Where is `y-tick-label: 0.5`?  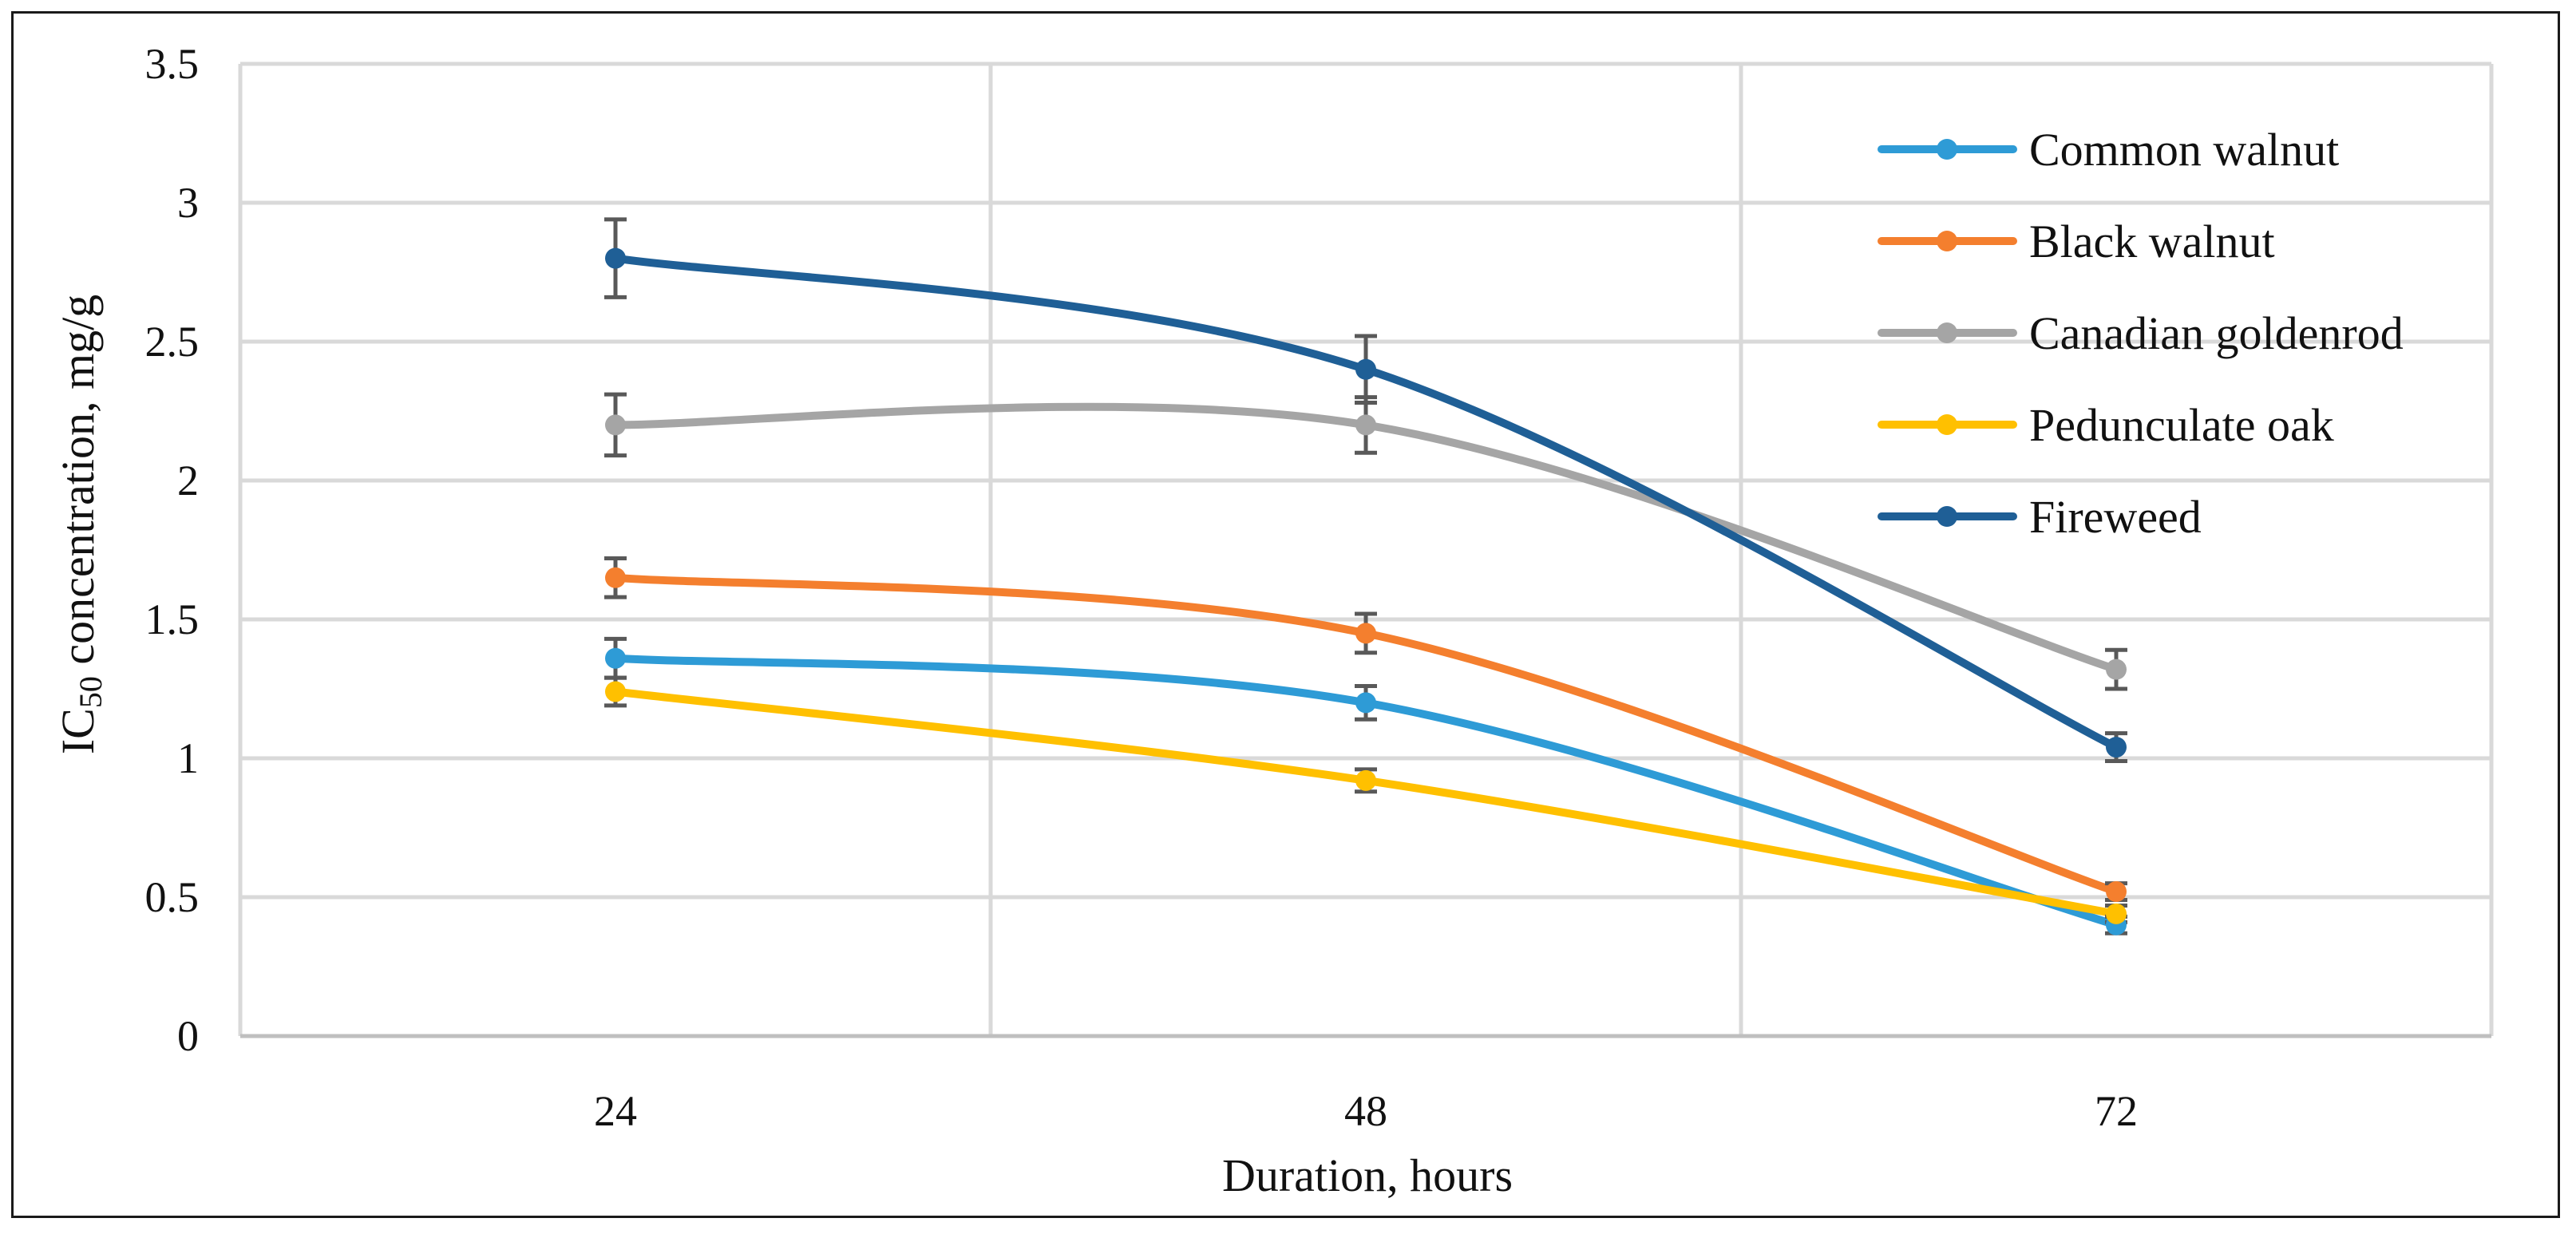
y-tick-label: 0.5 is located at coordinates (172, 897).